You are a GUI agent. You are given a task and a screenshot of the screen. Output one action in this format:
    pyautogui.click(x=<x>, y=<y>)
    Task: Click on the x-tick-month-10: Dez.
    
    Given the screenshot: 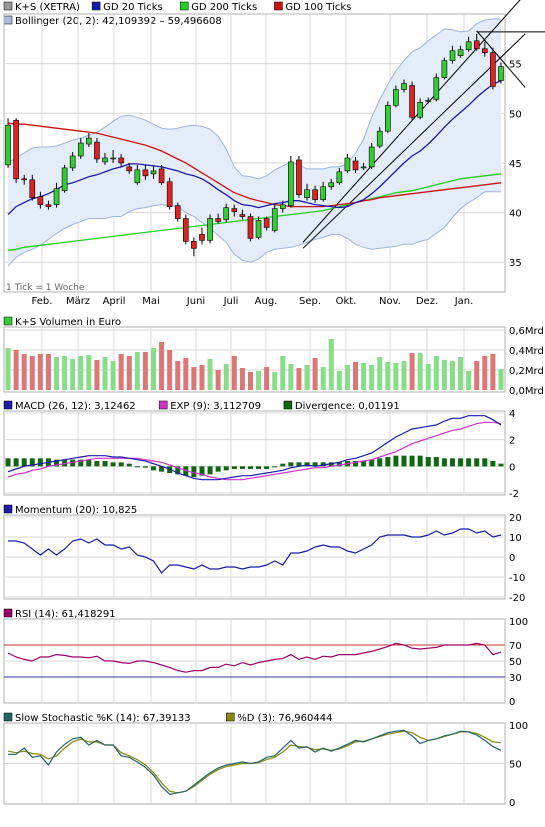 What is the action you would take?
    pyautogui.click(x=427, y=301)
    